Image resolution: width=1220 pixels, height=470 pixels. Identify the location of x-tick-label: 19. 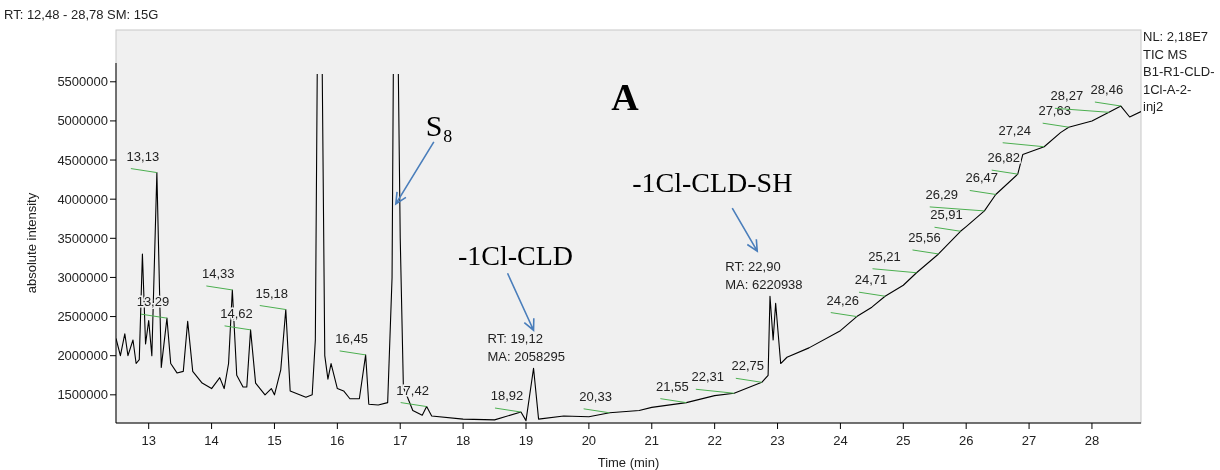
(526, 440).